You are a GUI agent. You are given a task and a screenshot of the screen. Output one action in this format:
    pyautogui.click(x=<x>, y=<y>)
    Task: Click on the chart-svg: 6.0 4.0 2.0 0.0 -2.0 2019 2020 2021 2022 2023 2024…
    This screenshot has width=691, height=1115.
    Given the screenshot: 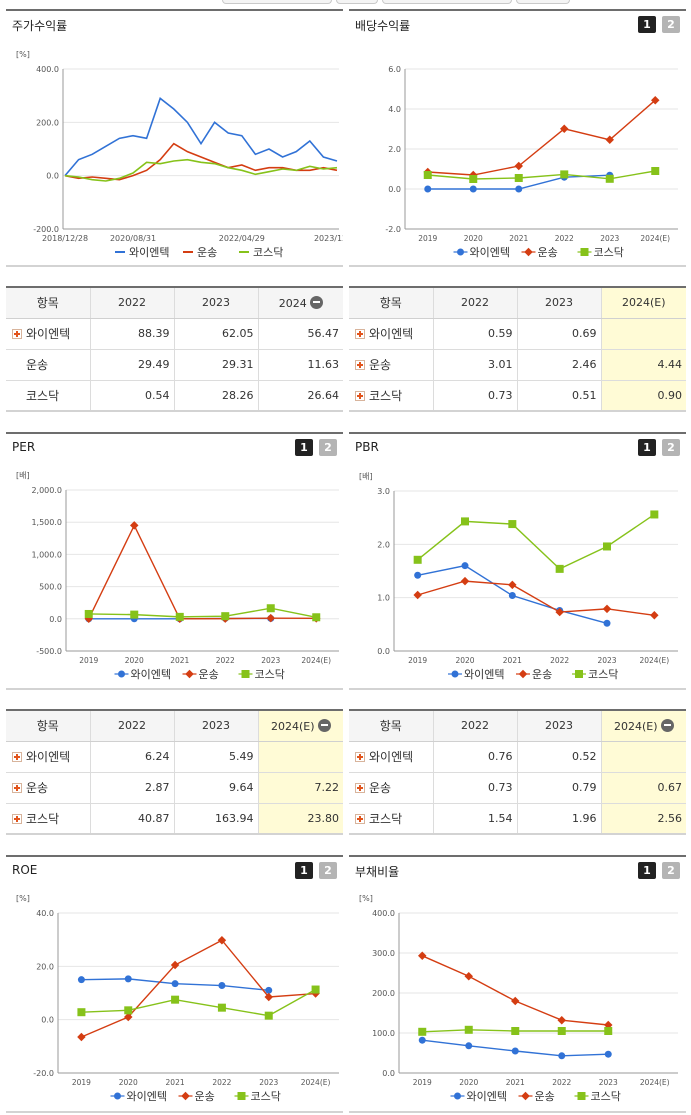 What is the action you would take?
    pyautogui.click(x=531, y=162)
    